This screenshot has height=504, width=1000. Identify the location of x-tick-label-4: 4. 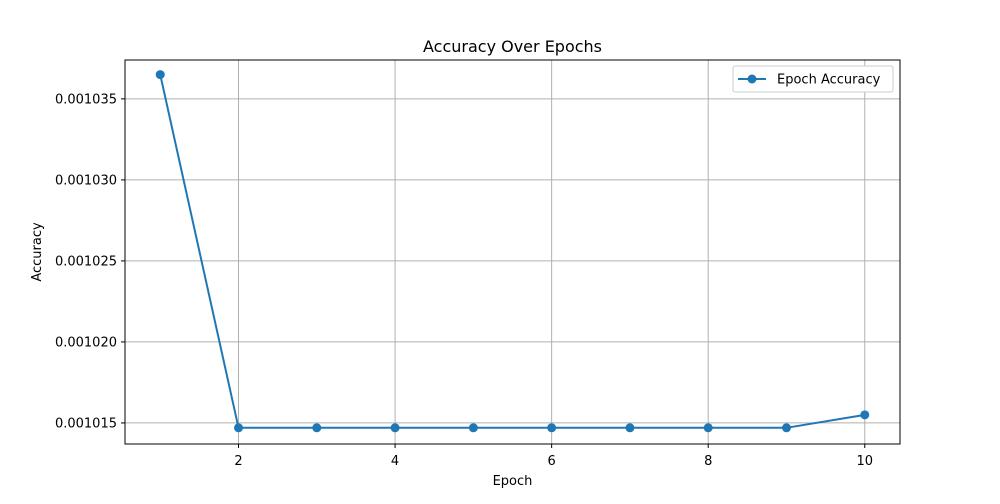
(395, 461).